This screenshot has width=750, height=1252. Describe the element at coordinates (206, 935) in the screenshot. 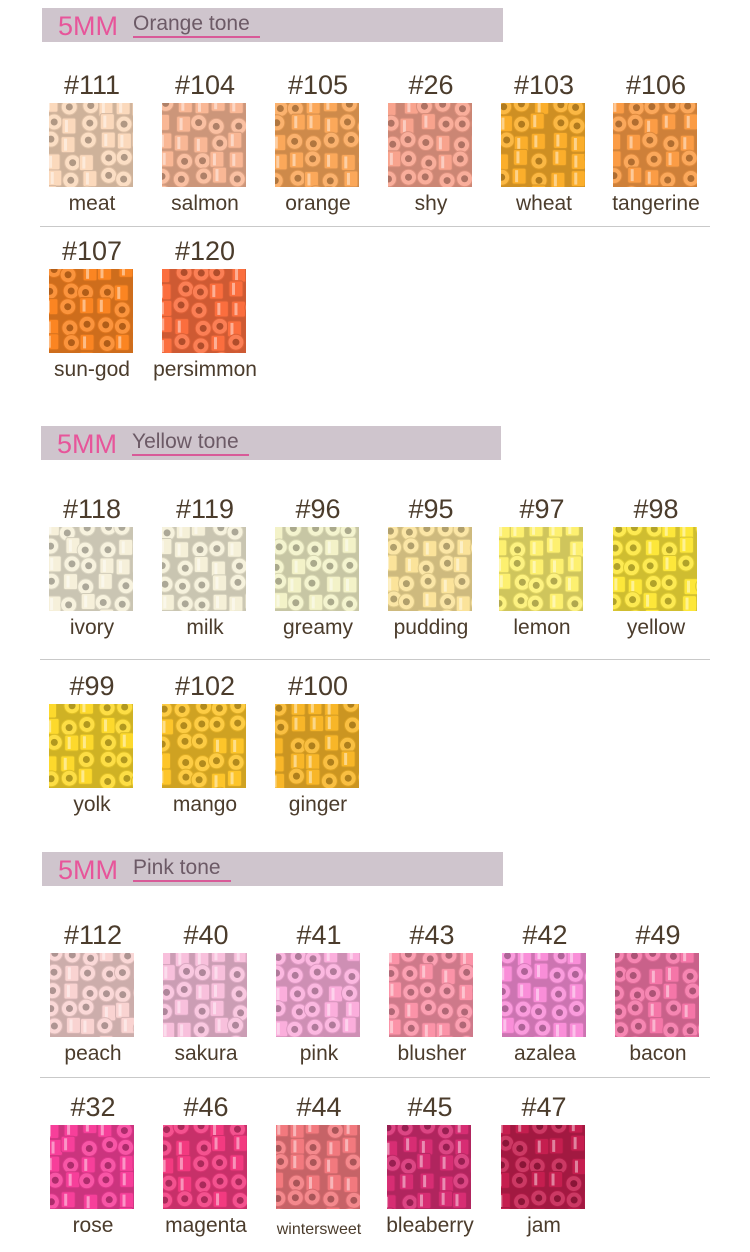

I see `bead-code: #40` at that location.